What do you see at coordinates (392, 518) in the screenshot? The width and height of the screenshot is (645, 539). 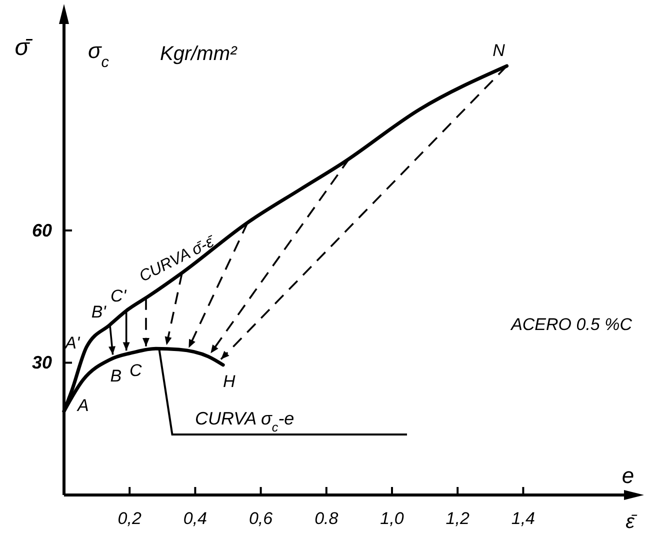 I see `x-tick-label: 1,0` at bounding box center [392, 518].